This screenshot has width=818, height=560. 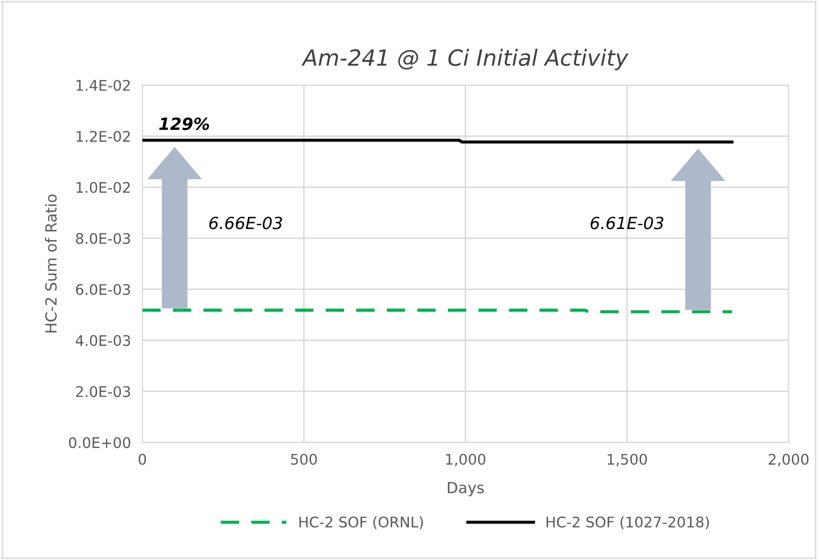 I want to click on chart-title: Am-241 @ 1 Ci Initial Activity, so click(x=465, y=59).